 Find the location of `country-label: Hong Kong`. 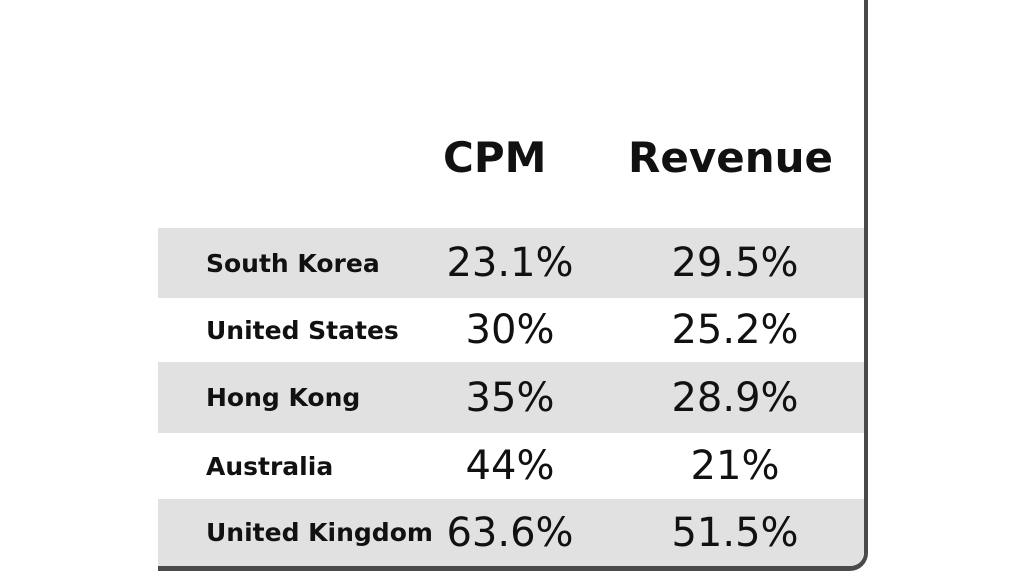

country-label: Hong Kong is located at coordinates (283, 397).